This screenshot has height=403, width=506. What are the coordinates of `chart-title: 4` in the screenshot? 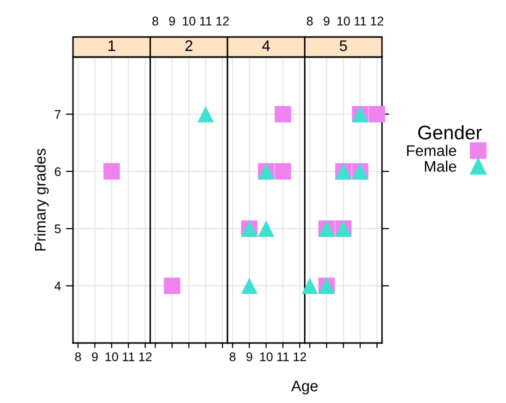 It's located at (266, 45).